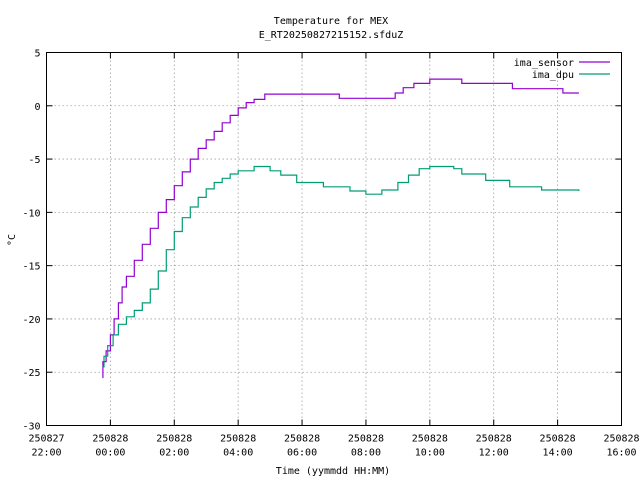 This screenshot has height=480, width=640. What do you see at coordinates (34, 160) in the screenshot?
I see `y-tick-label: -5` at bounding box center [34, 160].